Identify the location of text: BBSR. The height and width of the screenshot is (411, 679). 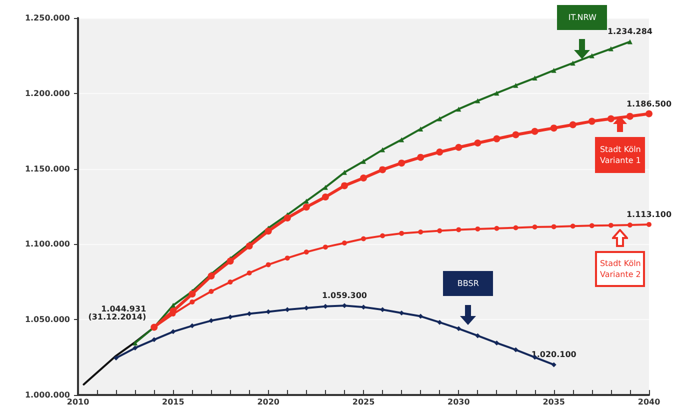
(468, 283).